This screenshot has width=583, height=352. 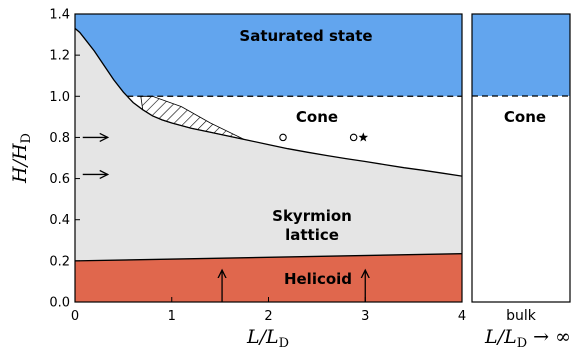 I want to click on bulk-cone-region, so click(x=521, y=199).